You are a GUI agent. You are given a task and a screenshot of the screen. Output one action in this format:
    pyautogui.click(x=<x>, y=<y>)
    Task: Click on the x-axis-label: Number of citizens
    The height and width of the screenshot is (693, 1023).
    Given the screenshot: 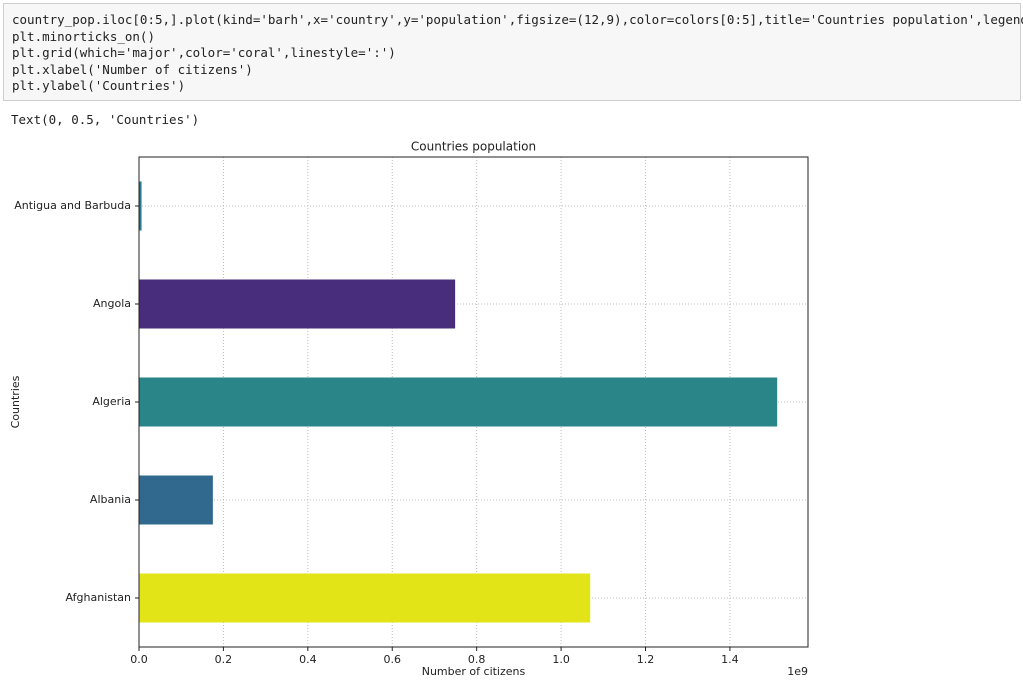 What is the action you would take?
    pyautogui.click(x=474, y=671)
    